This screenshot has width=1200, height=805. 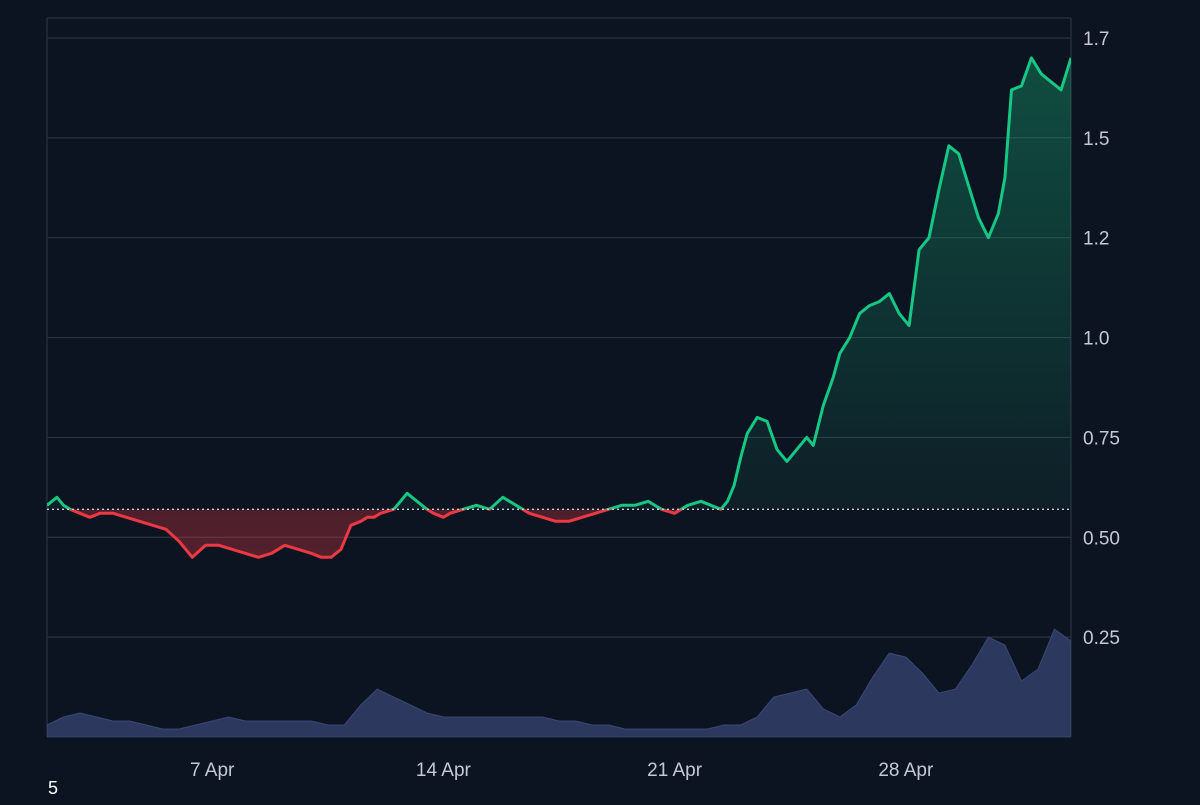 I want to click on y-tick-label: 0.50, so click(x=1101, y=538).